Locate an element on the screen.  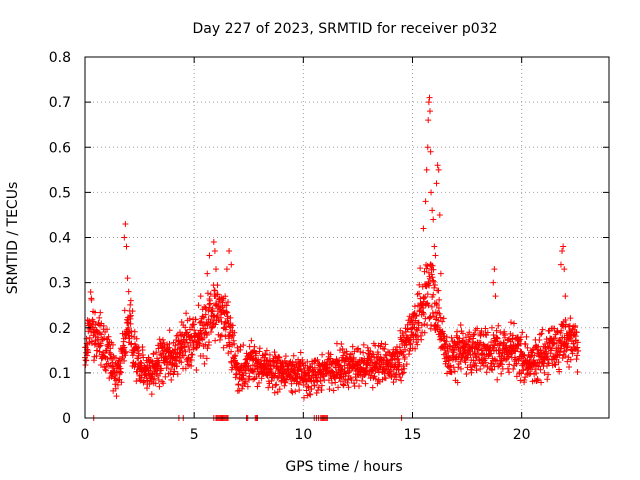
x-tick-label: 10 is located at coordinates (303, 435).